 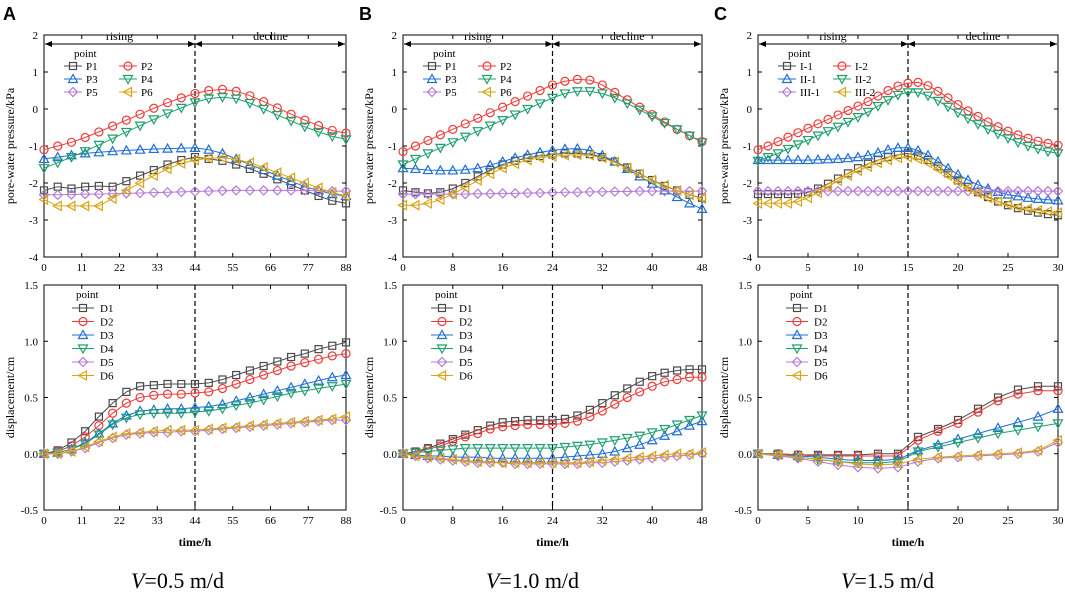 What do you see at coordinates (553, 521) in the screenshot?
I see `x-tick-label: 24` at bounding box center [553, 521].